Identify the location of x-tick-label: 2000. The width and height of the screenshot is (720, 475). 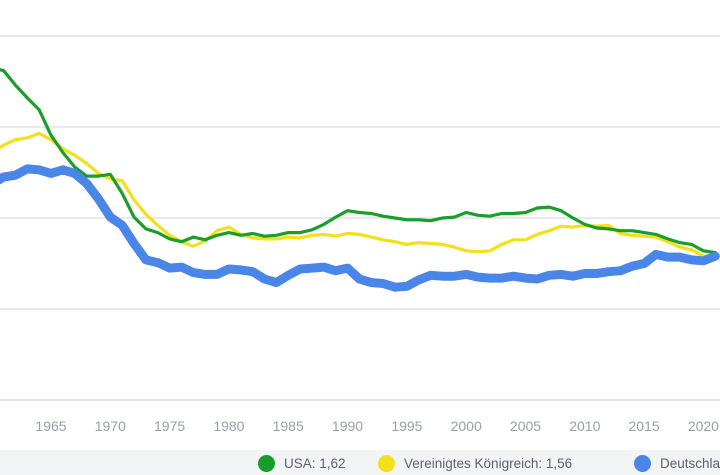
(466, 426).